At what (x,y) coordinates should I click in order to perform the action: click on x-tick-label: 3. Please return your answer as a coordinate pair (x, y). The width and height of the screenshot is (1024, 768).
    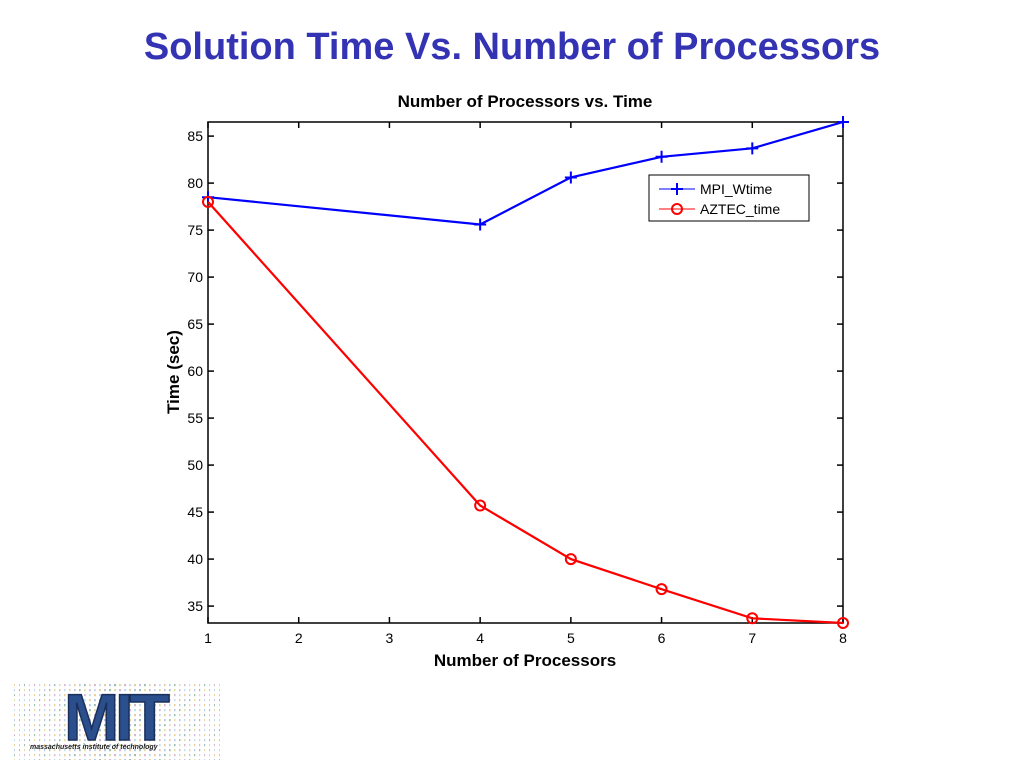
    Looking at the image, I should click on (390, 638).